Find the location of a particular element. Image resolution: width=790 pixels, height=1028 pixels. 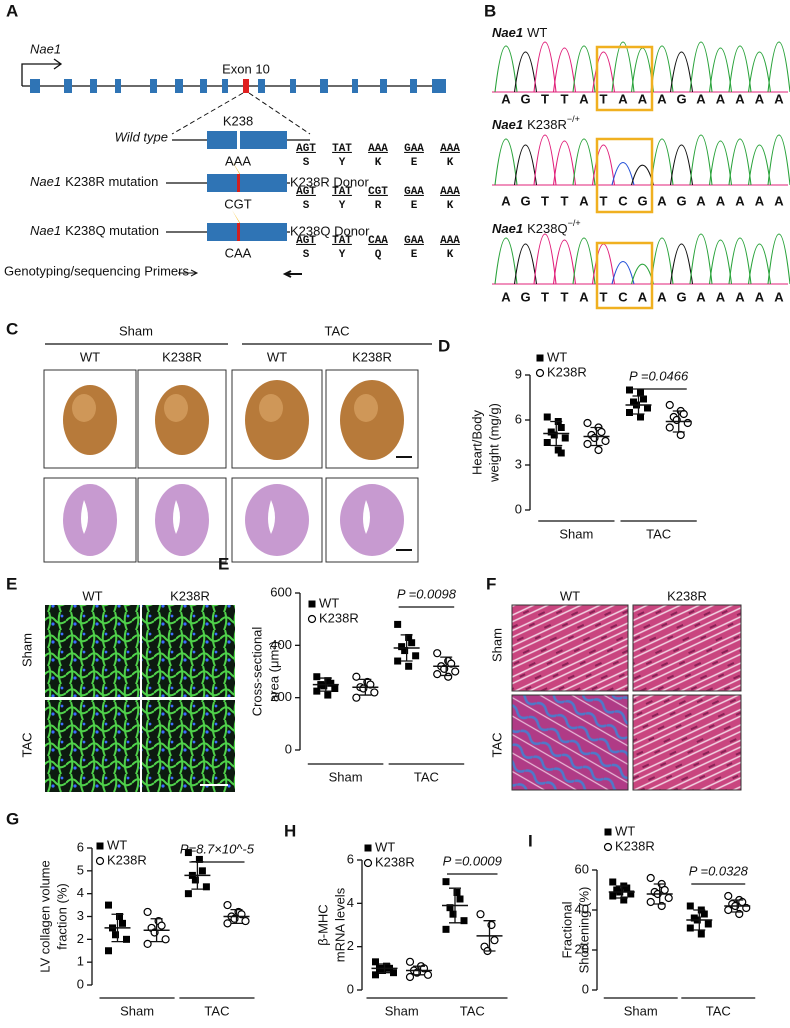

y-axis-label: Cross-sectional is located at coordinates (256, 672).